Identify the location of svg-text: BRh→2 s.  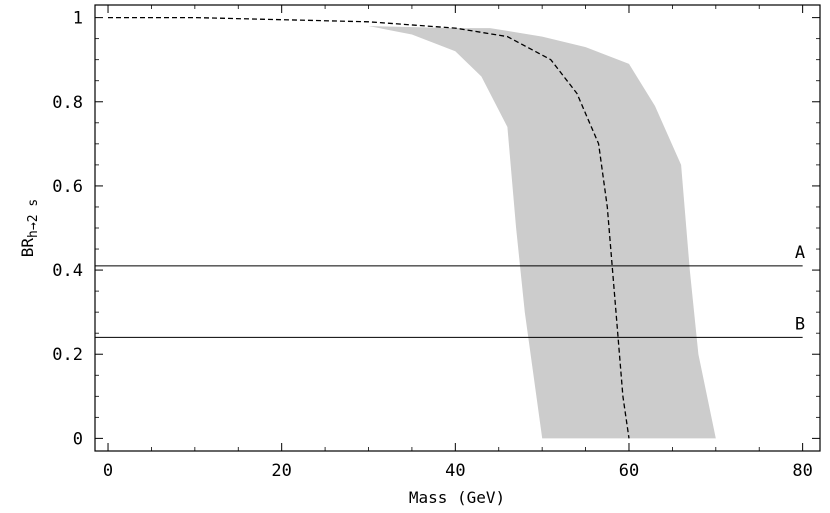
(29, 228).